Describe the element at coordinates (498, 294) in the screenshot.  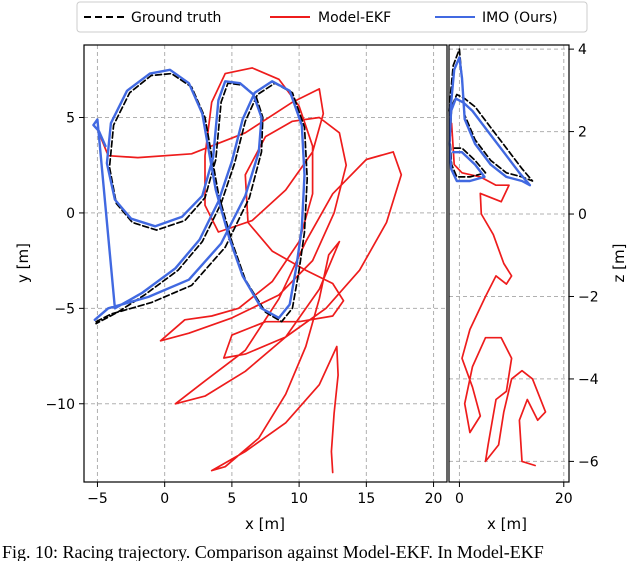
I see `xz-series-model-ekf` at that location.